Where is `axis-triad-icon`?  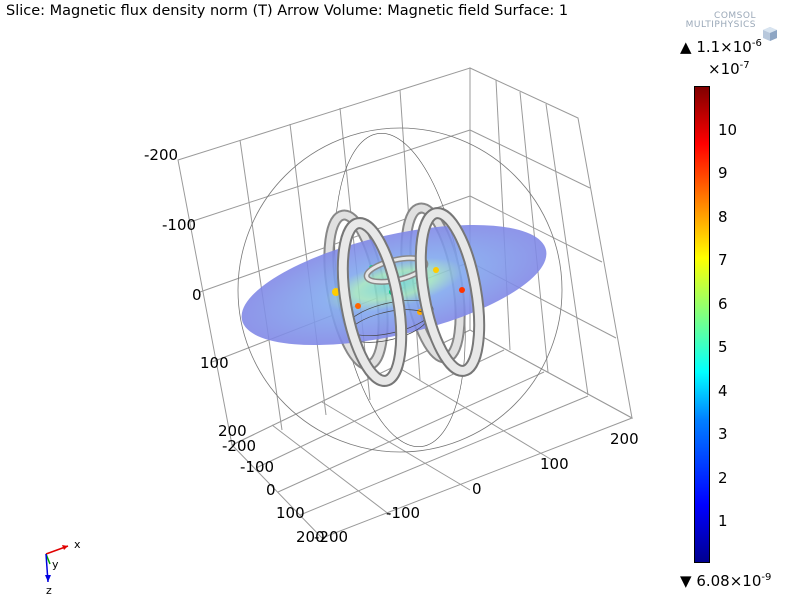
axis-triad-icon is located at coordinates (57, 564).